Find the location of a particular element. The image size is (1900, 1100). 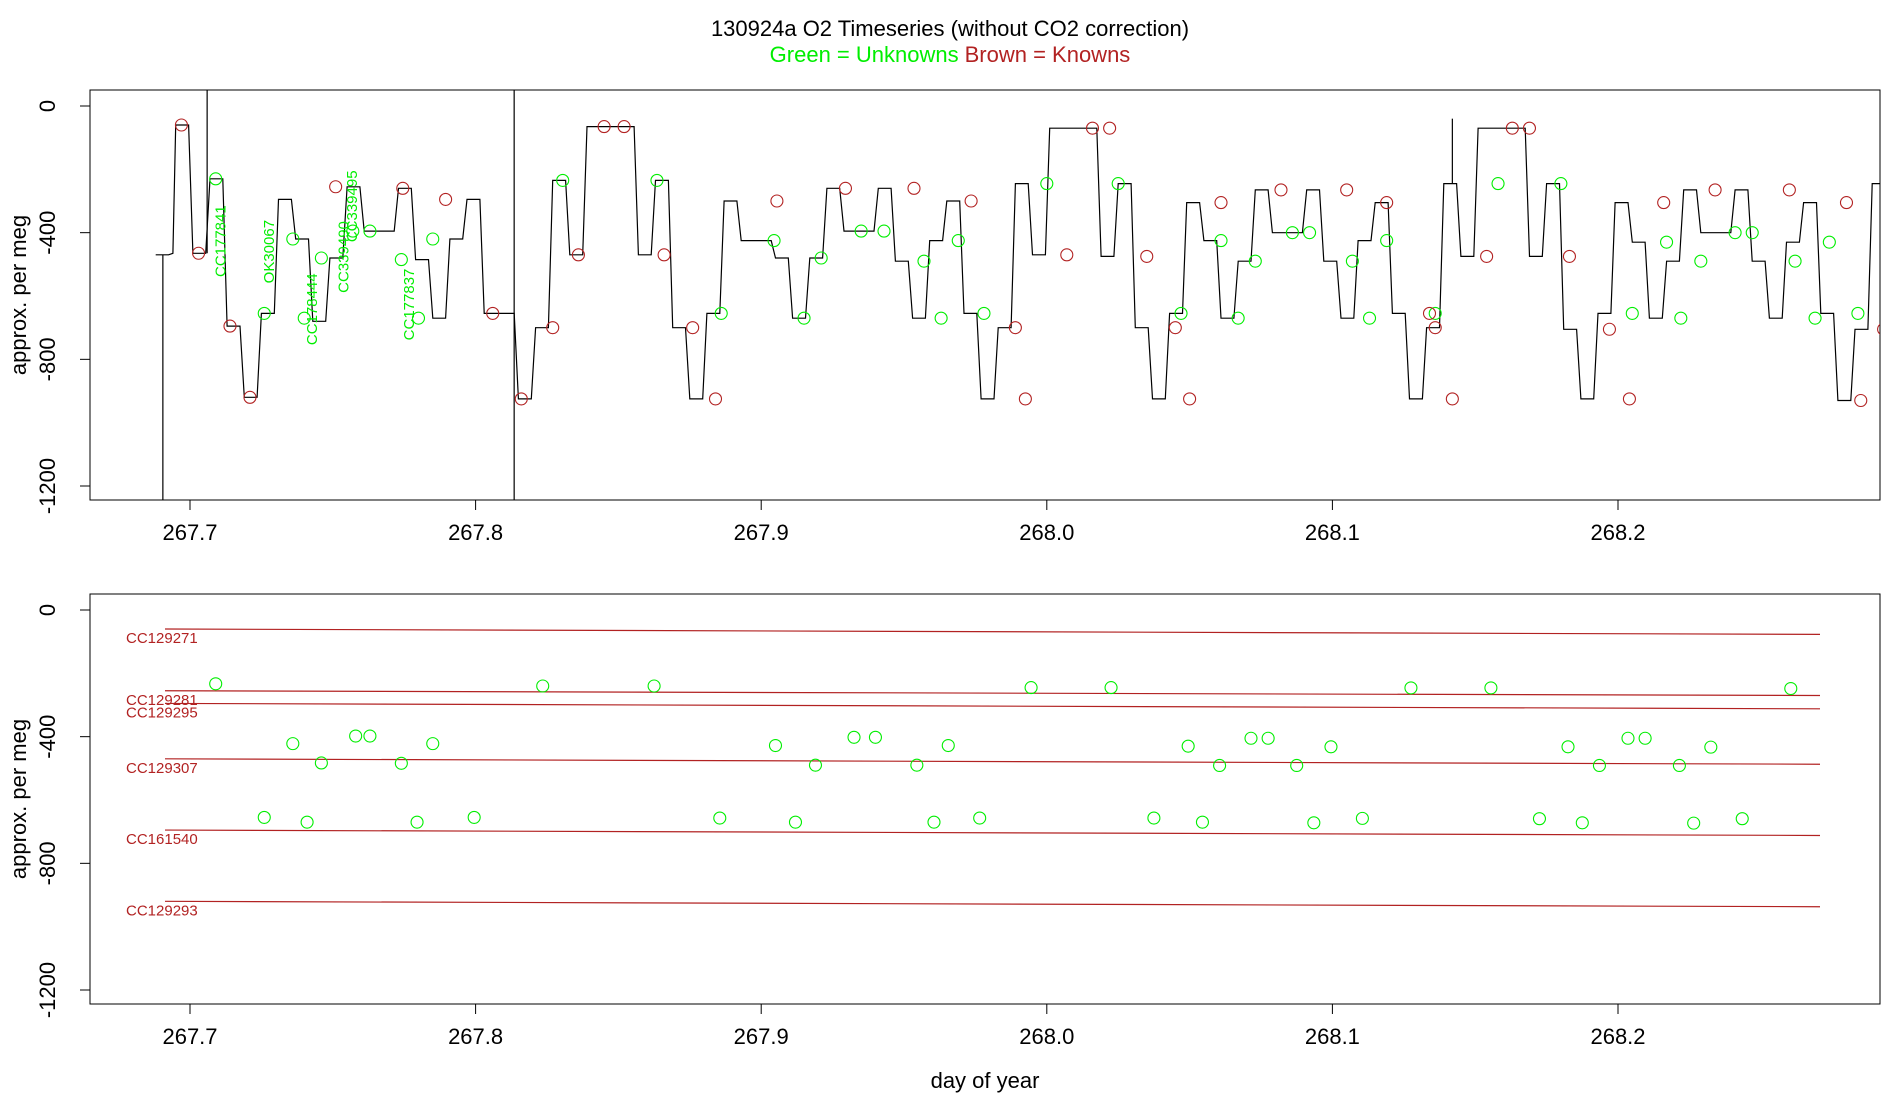

reference-line-label: CC129295 is located at coordinates (162, 712).